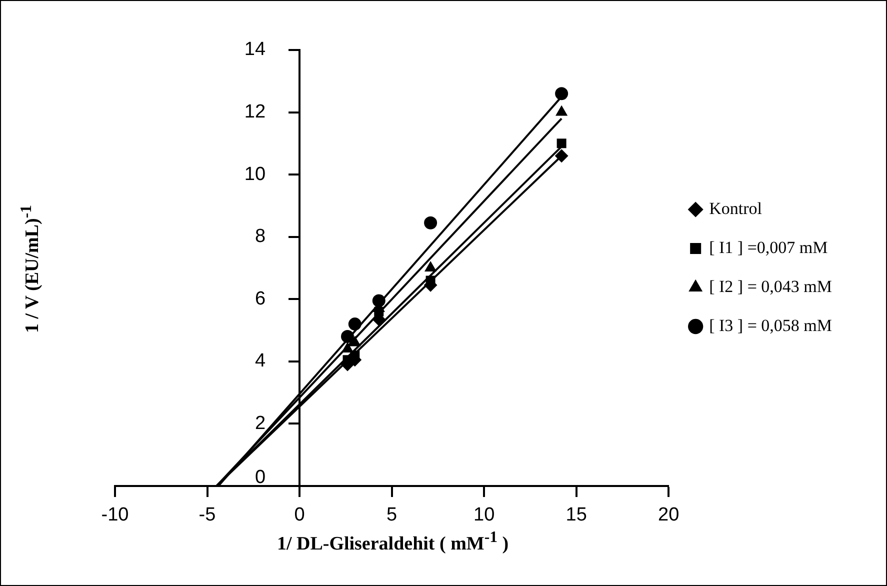 Image resolution: width=887 pixels, height=586 pixels. I want to click on x-tick-label: 15, so click(576, 515).